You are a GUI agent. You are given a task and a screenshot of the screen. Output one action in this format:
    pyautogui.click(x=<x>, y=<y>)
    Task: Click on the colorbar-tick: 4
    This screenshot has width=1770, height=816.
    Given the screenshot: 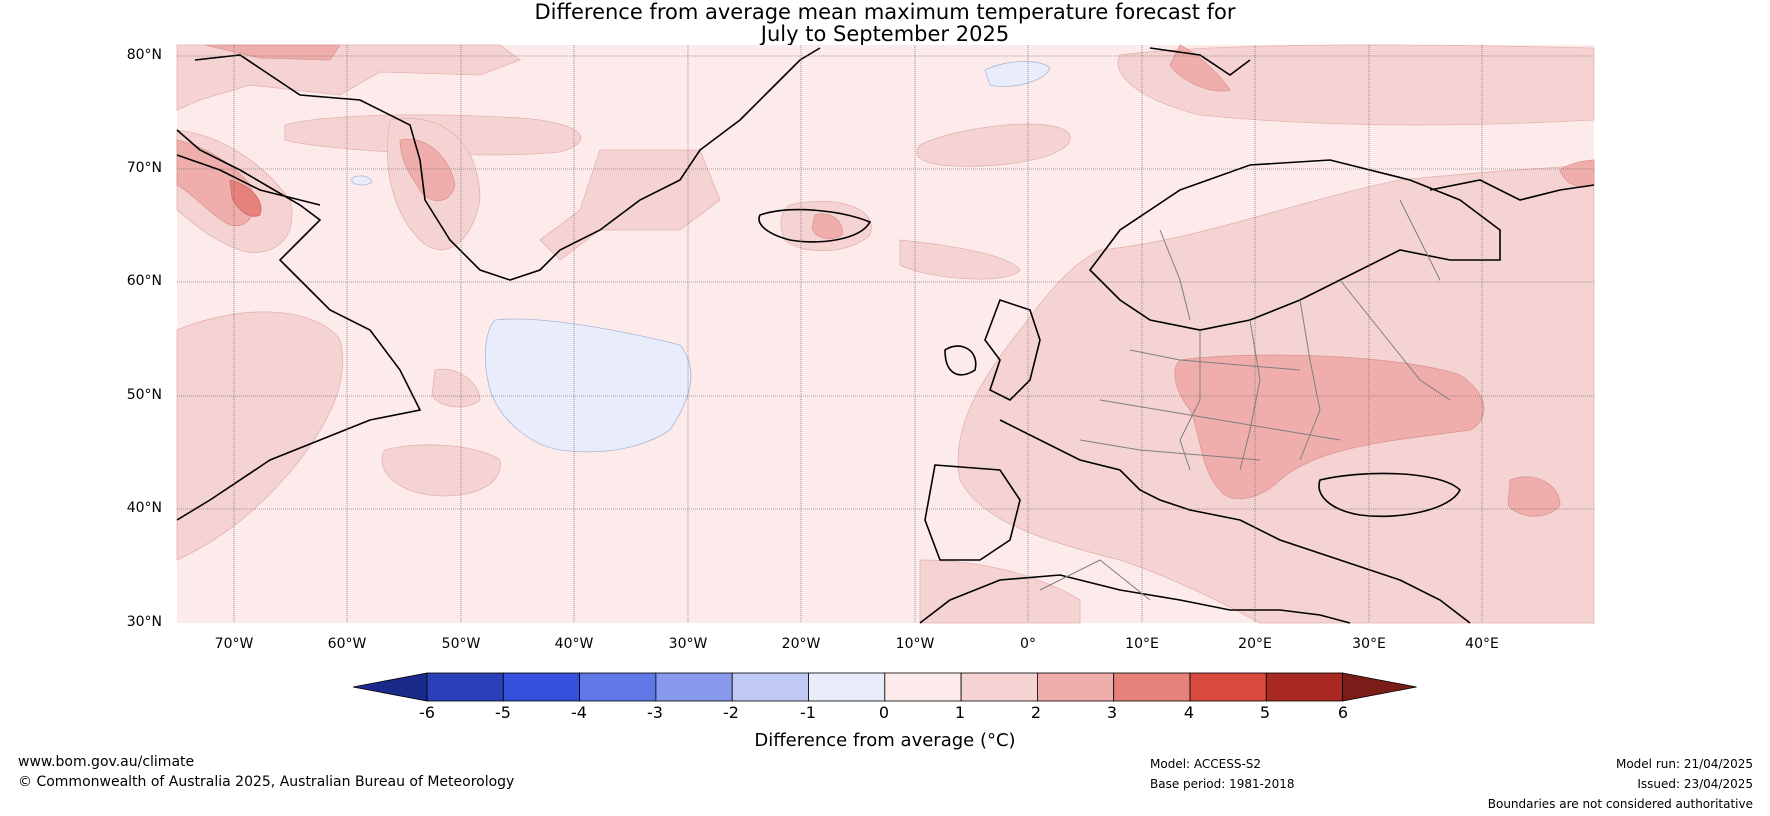 What is the action you would take?
    pyautogui.click(x=1189, y=712)
    